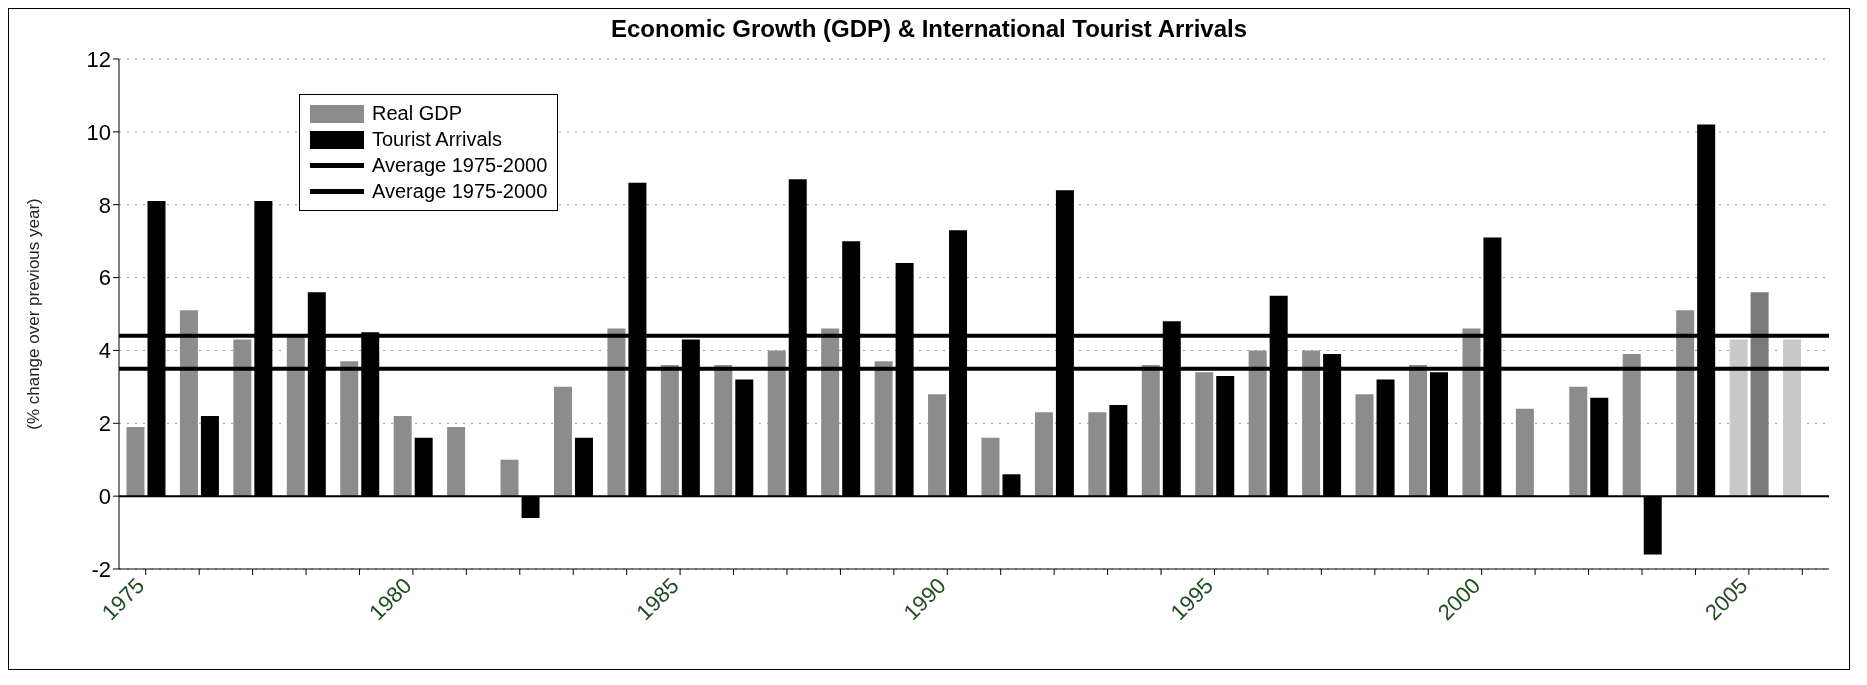 The height and width of the screenshot is (685, 1867). I want to click on y-tick-label: 12, so click(98, 59).